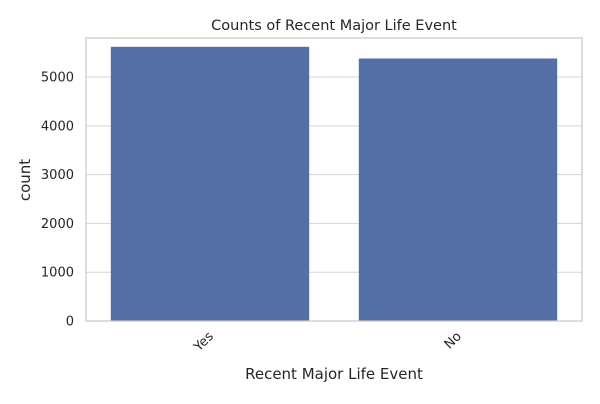 The width and height of the screenshot is (600, 404). What do you see at coordinates (57, 273) in the screenshot?
I see `y-tick-label: 1000` at bounding box center [57, 273].